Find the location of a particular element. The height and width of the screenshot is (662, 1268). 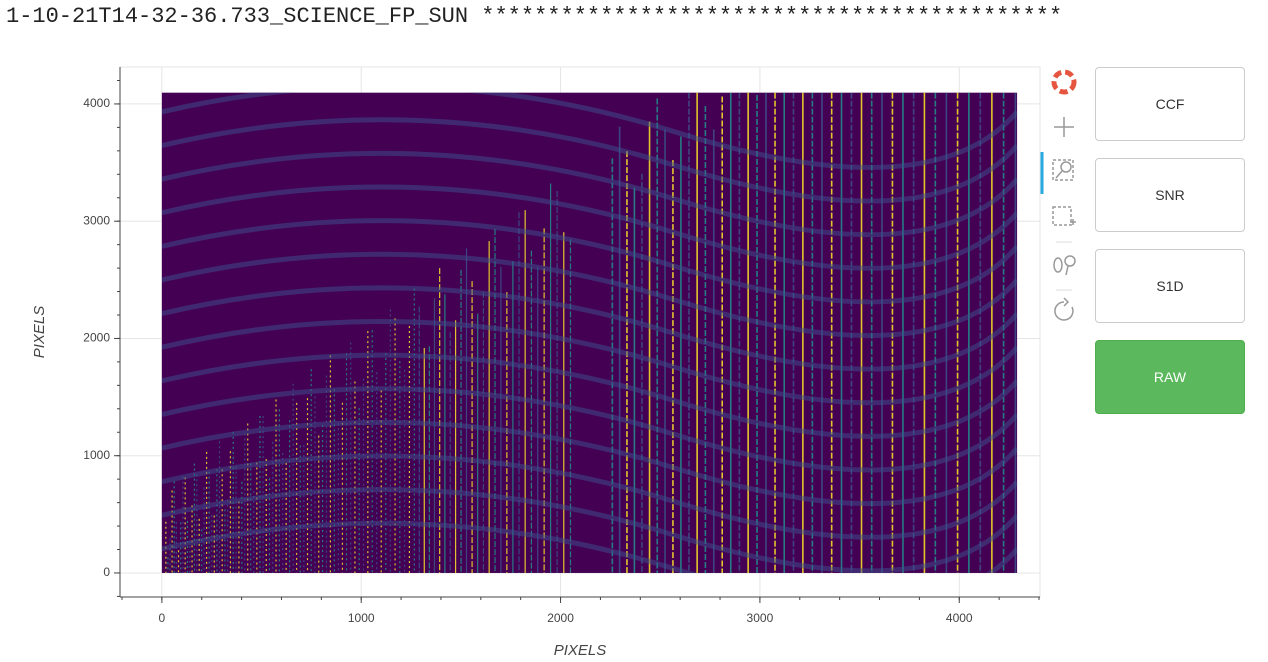

toolbar is located at coordinates (1058, 195).